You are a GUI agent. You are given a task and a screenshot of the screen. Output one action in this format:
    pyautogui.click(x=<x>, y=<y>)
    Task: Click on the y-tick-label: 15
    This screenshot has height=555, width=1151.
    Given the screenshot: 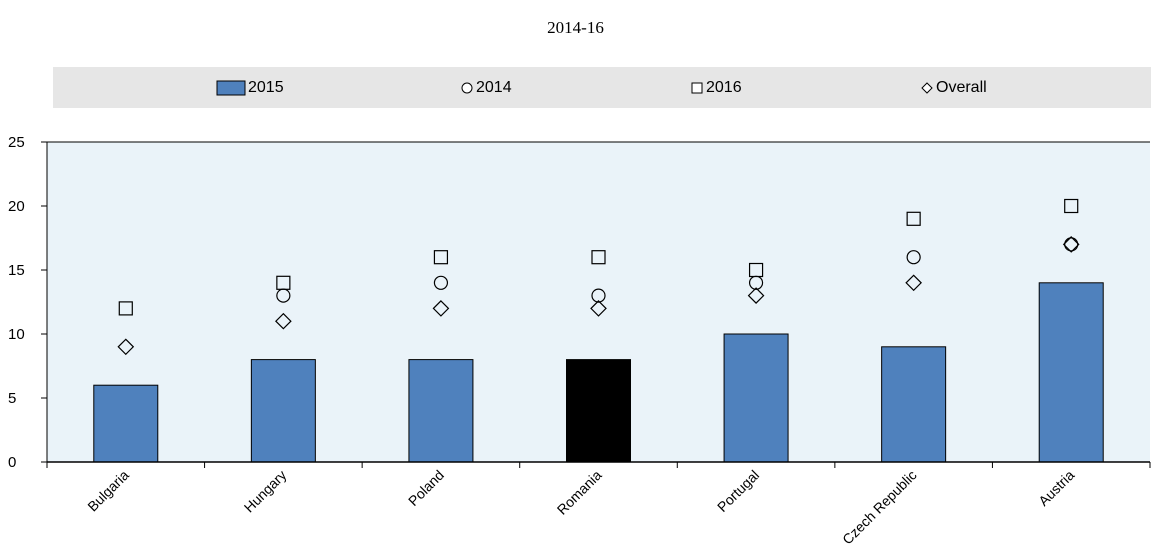 What is the action you would take?
    pyautogui.click(x=16, y=270)
    